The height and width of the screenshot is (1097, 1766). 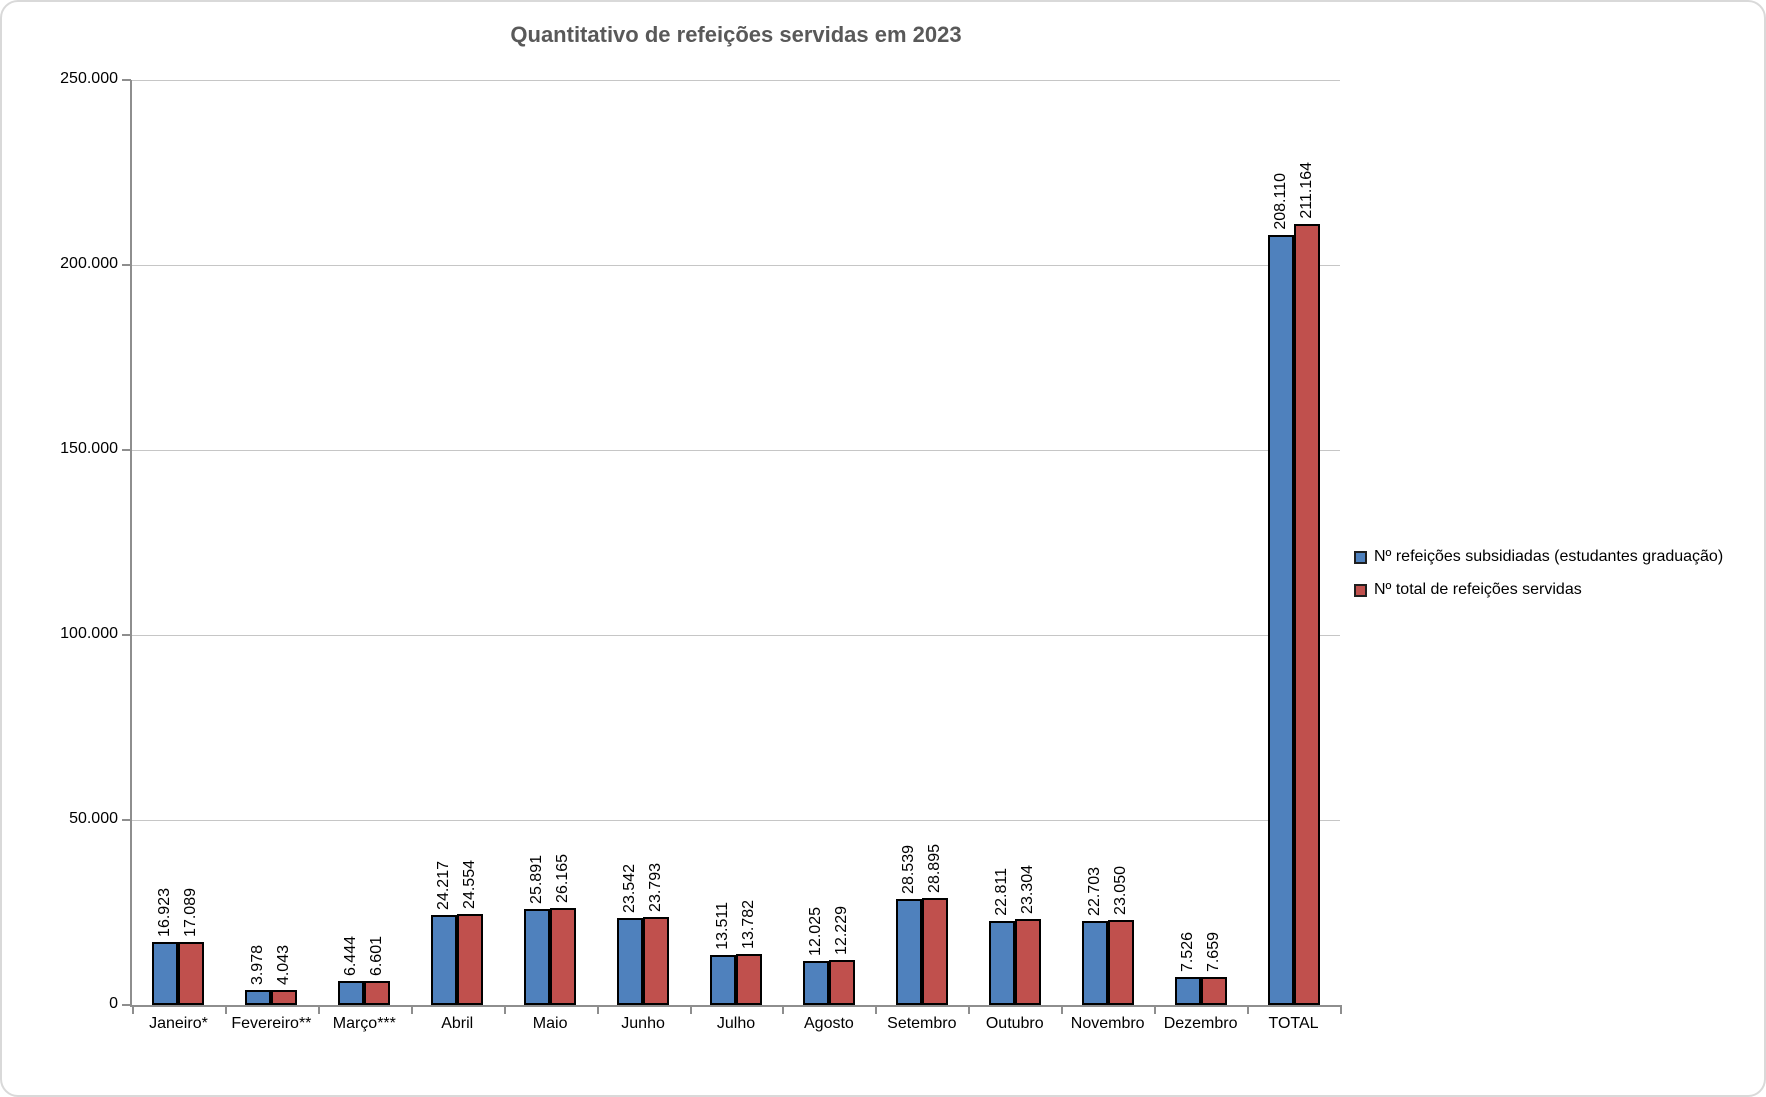 What do you see at coordinates (815, 931) in the screenshot?
I see `bar-value-label: 12.025` at bounding box center [815, 931].